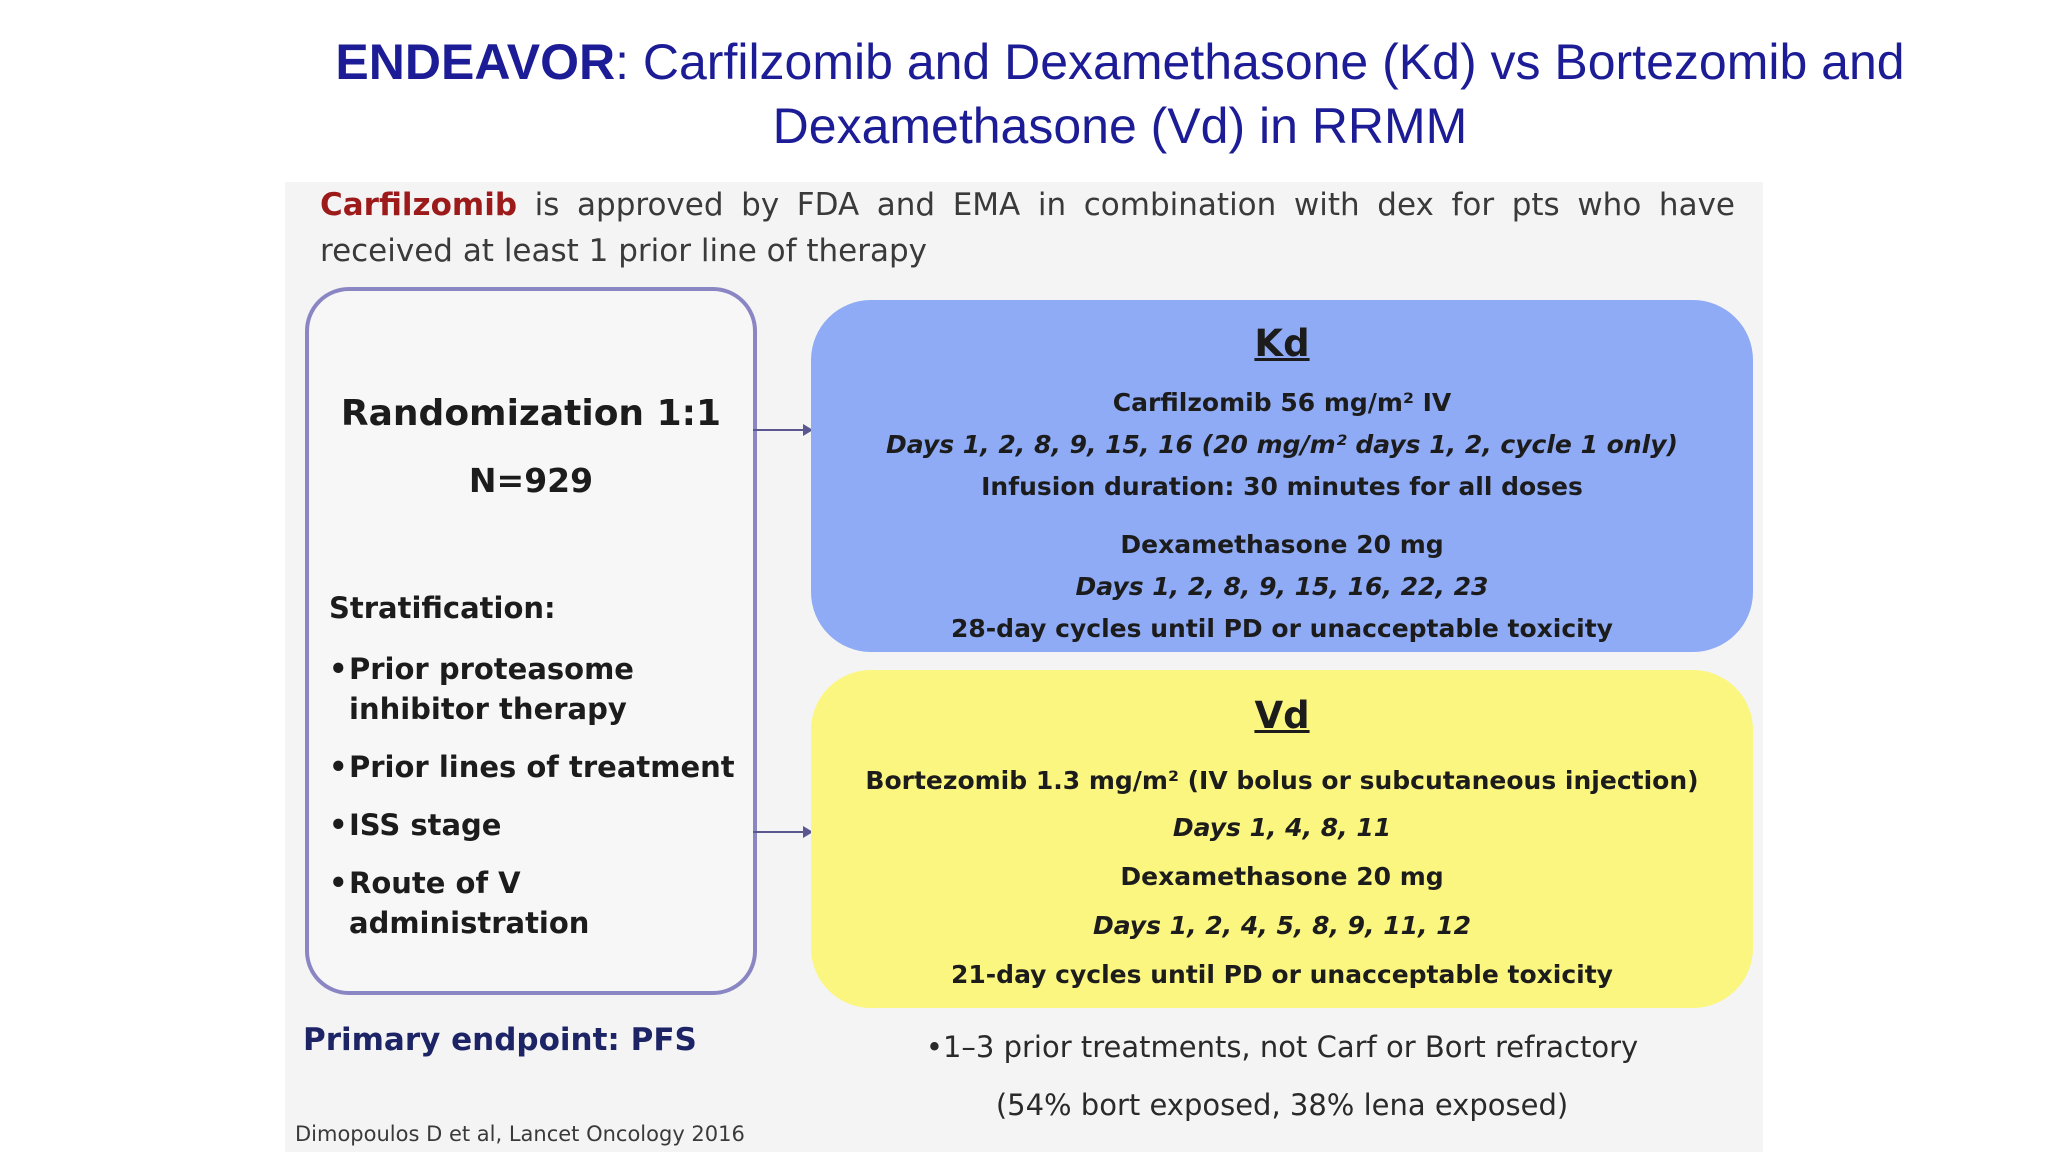  What do you see at coordinates (531, 413) in the screenshot?
I see `randomization-title: Randomization 1:1` at bounding box center [531, 413].